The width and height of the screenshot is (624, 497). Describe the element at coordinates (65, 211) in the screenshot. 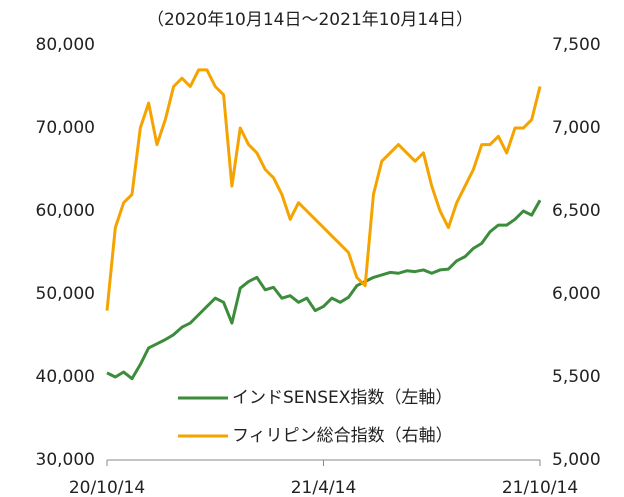

I see `y-tick-label: 60,000` at that location.